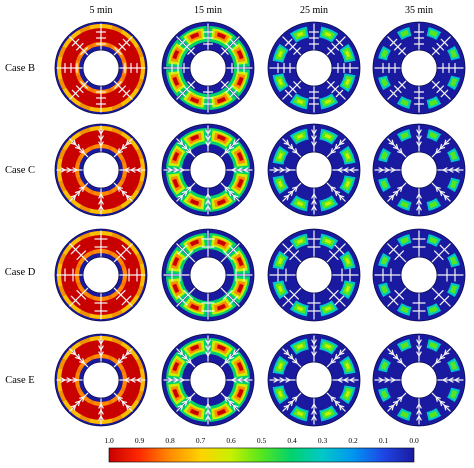  I want to click on column-header-25min: 25 min, so click(314, 10).